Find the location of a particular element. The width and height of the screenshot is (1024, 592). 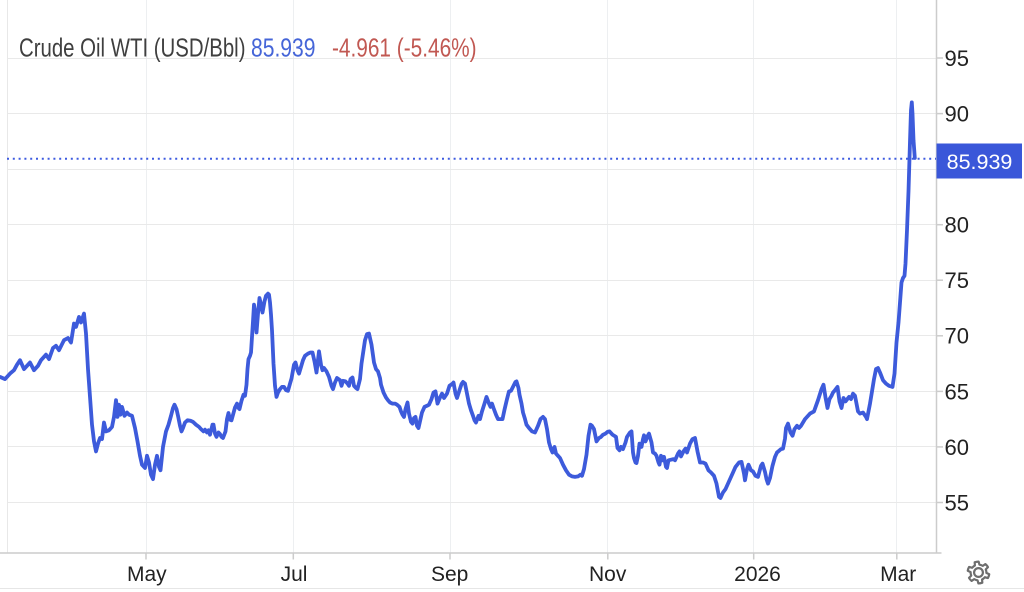

svg-text: 60 is located at coordinates (957, 447).